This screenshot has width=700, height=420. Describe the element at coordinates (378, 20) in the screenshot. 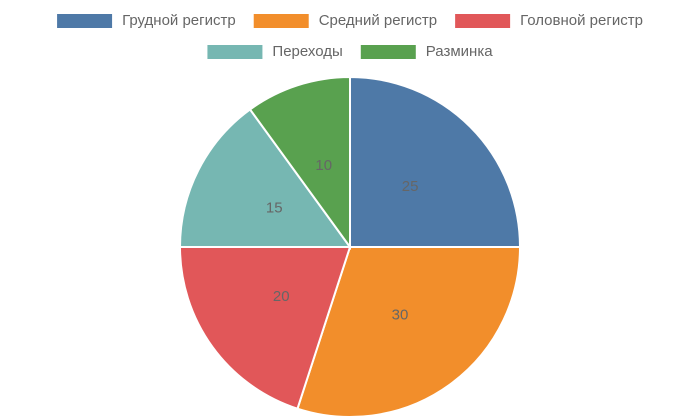

I see `legend-label: Средний регистр` at that location.